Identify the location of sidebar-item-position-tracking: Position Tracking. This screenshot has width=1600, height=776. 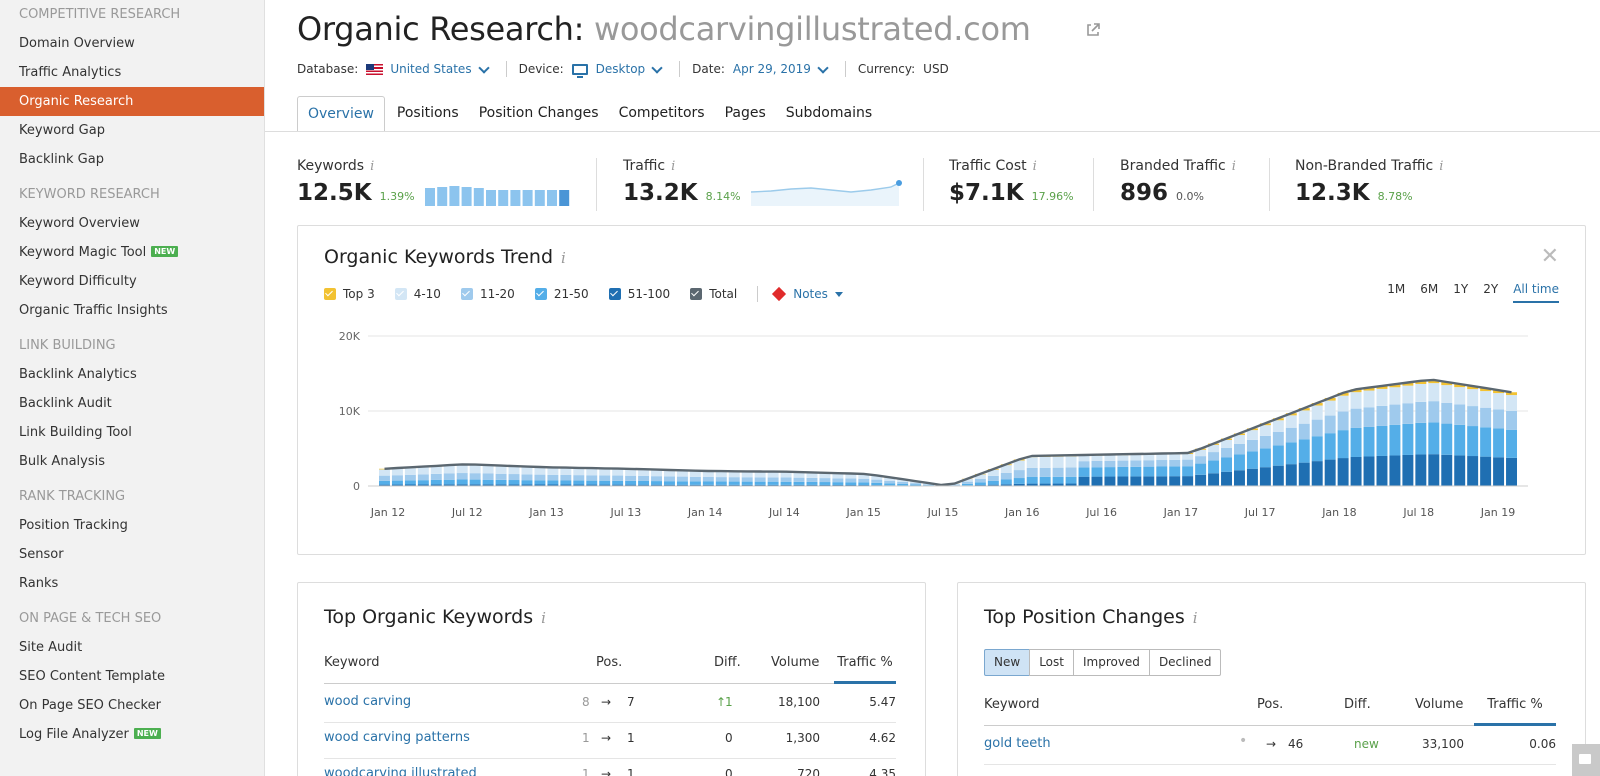
(73, 525).